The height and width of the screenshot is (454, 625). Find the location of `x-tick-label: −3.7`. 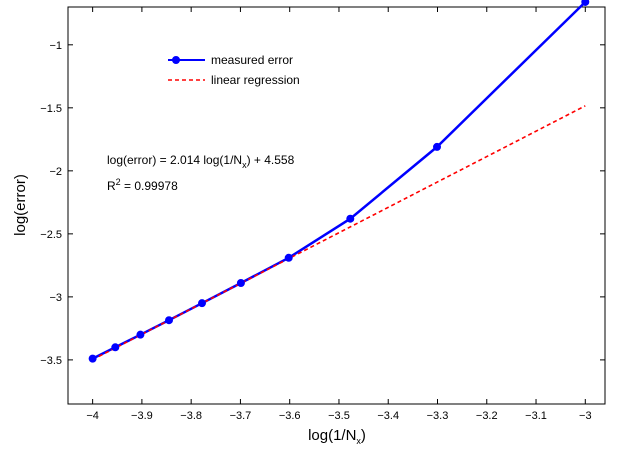

x-tick-label: −3.7 is located at coordinates (241, 416).